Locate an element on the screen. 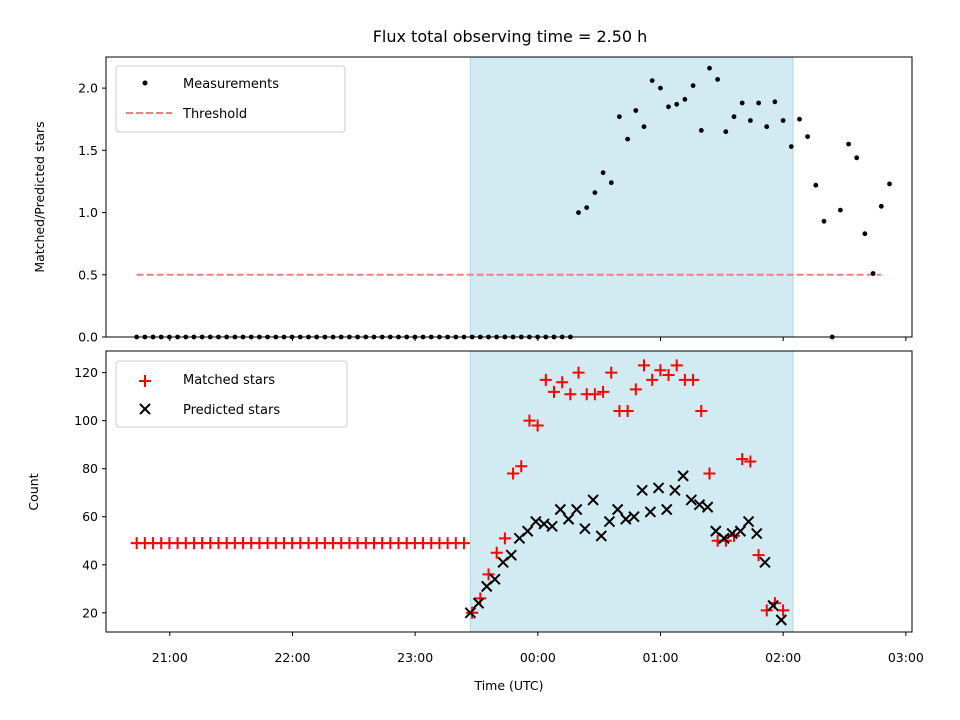 The height and width of the screenshot is (720, 960). legend-predicted-marker is located at coordinates (145, 409).